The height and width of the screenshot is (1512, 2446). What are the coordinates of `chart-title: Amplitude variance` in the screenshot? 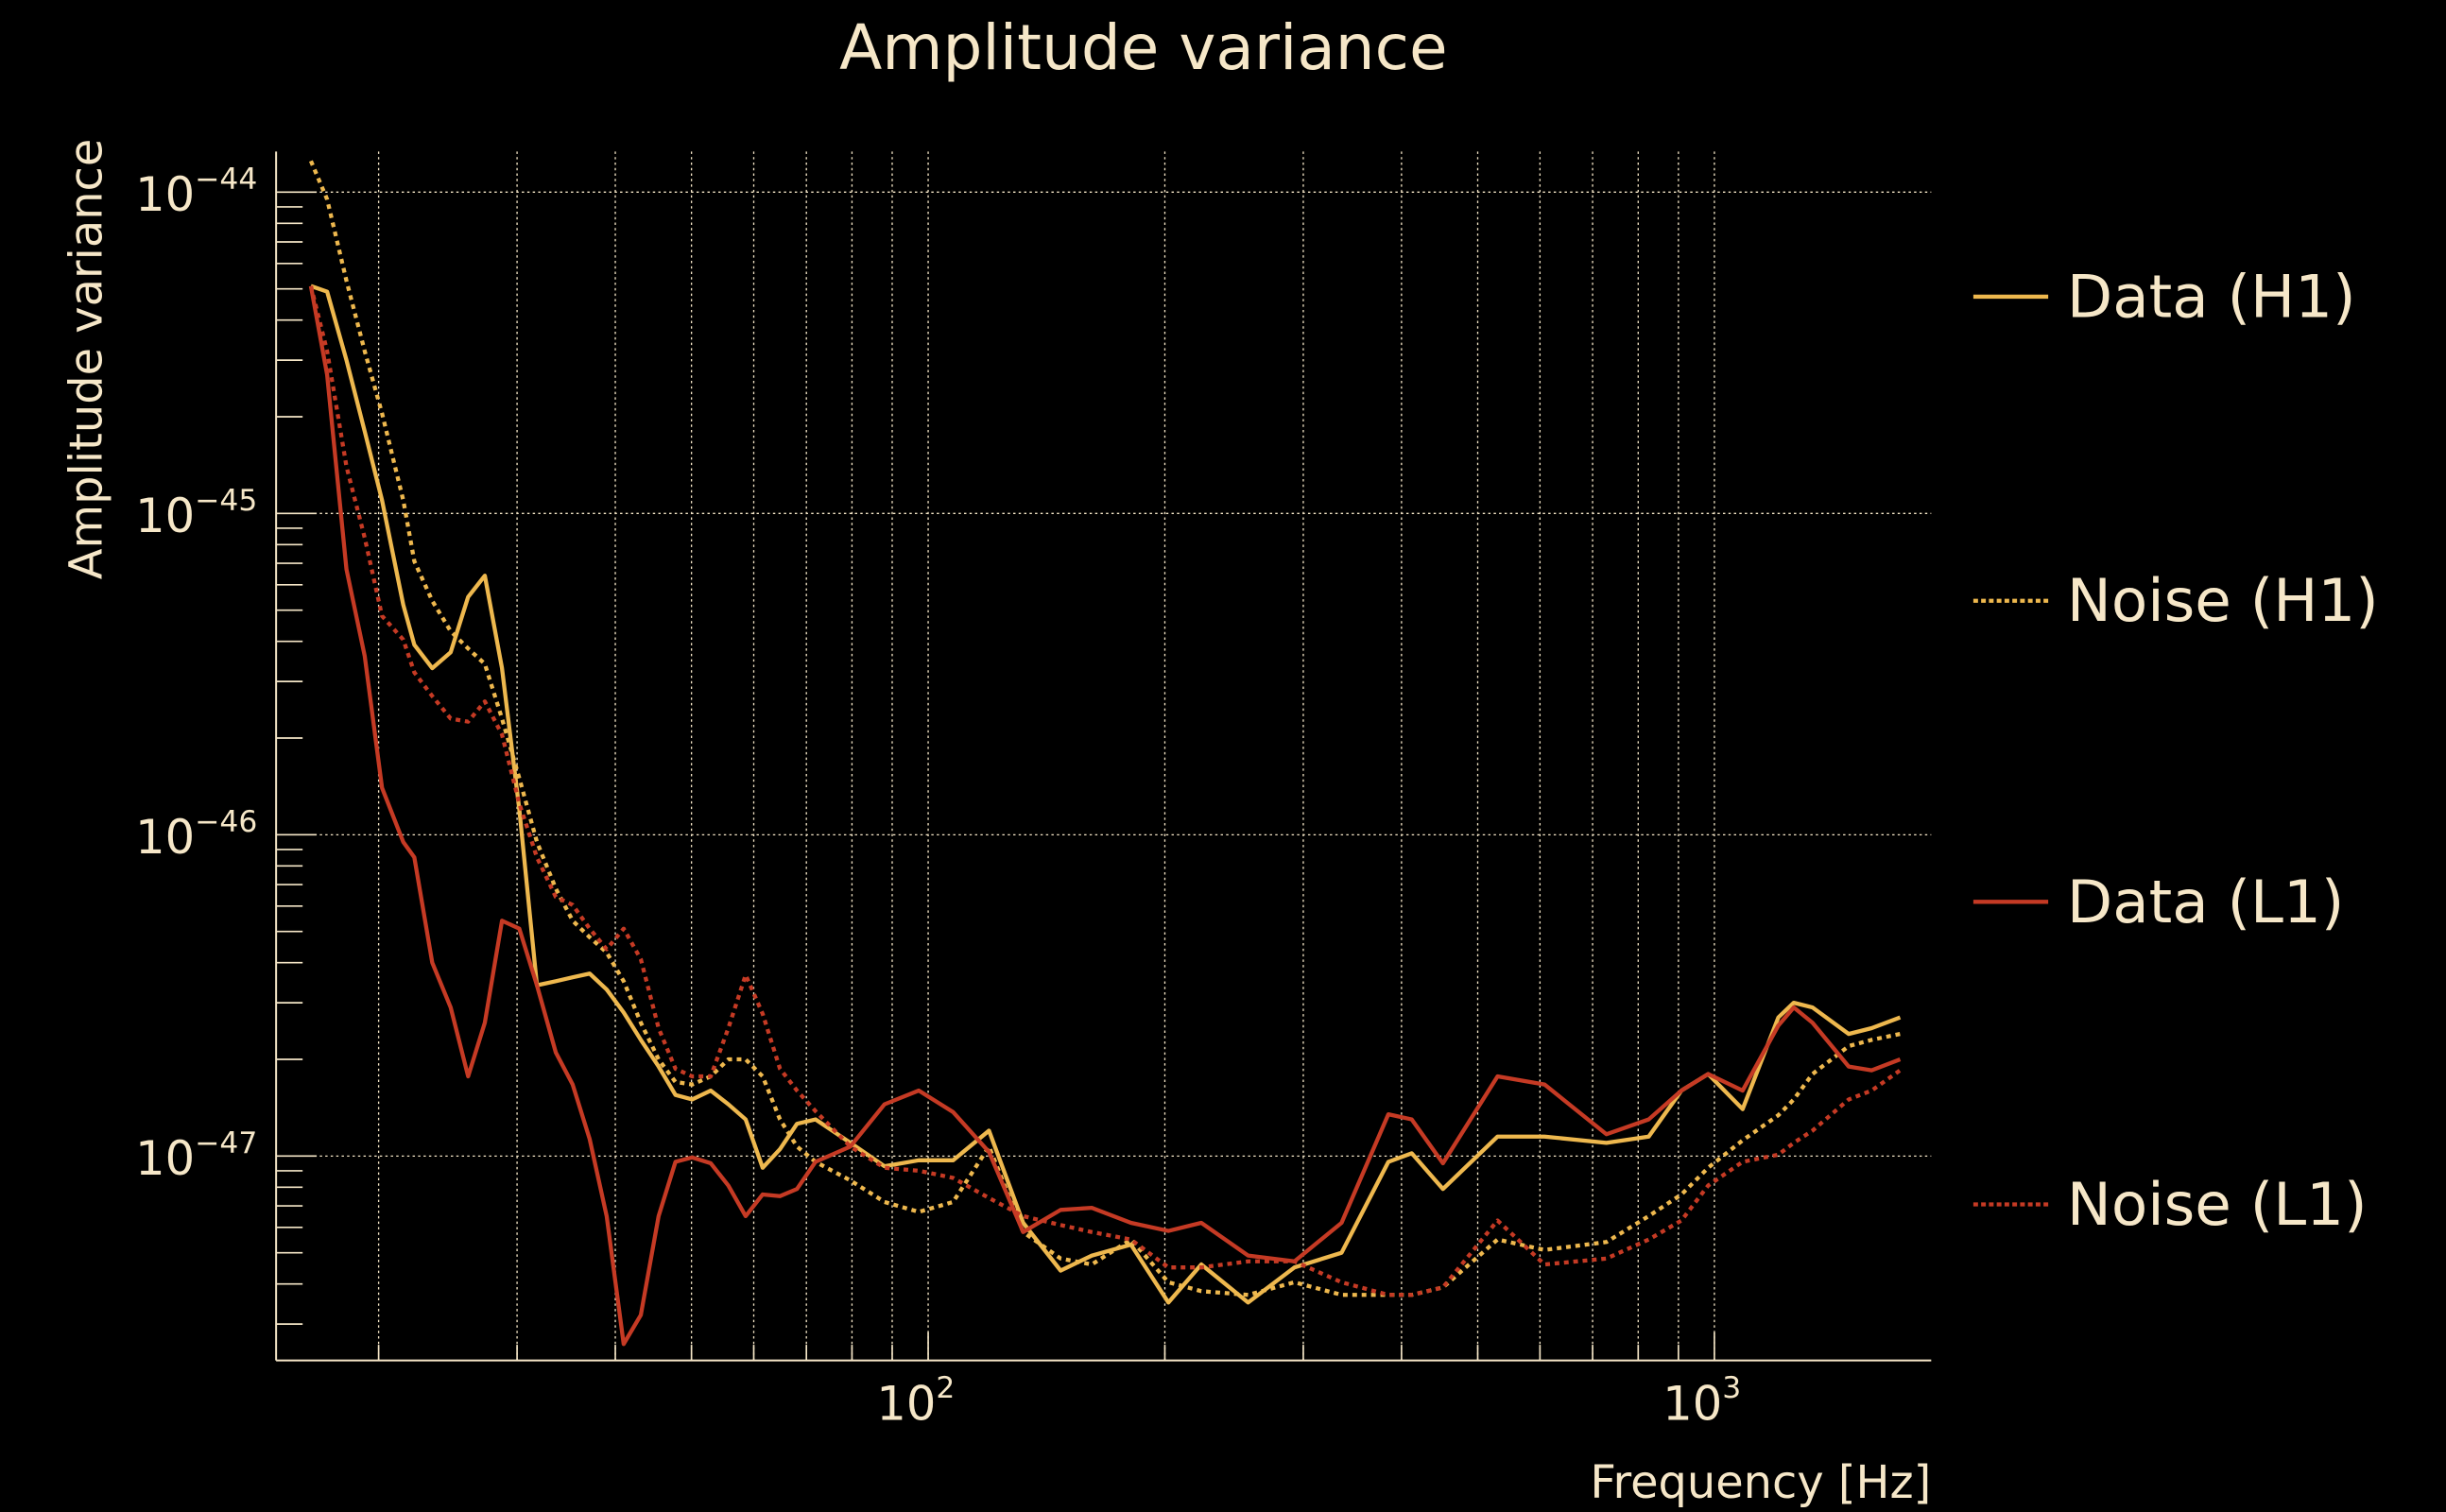 It's located at (1144, 47).